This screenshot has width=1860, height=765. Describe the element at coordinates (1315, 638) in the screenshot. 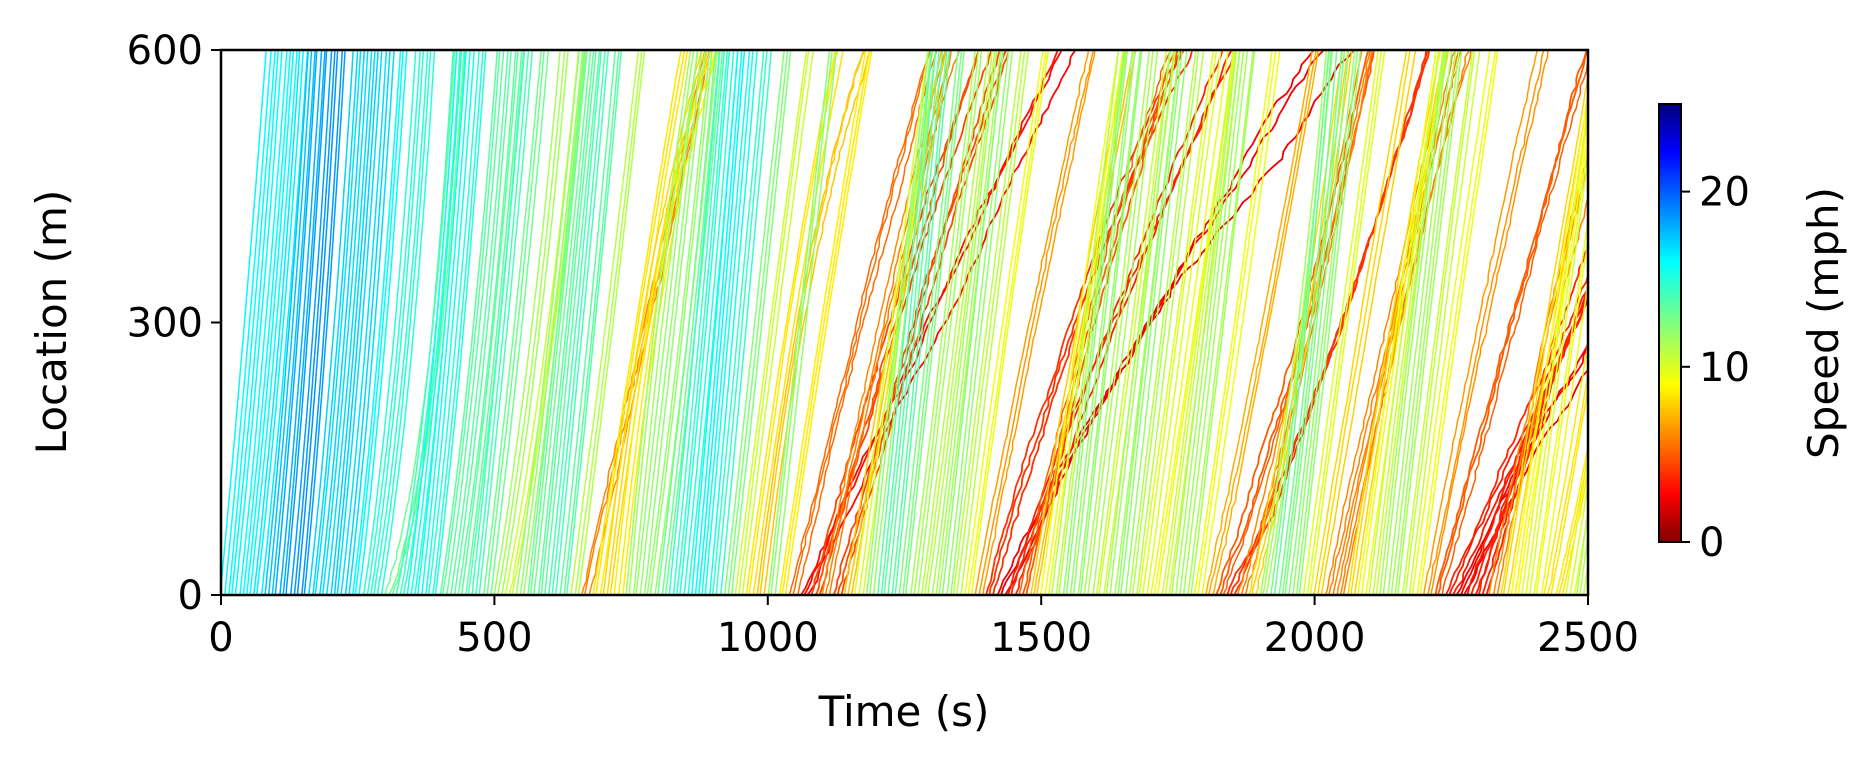

I see `x-tick-label: 2000` at that location.